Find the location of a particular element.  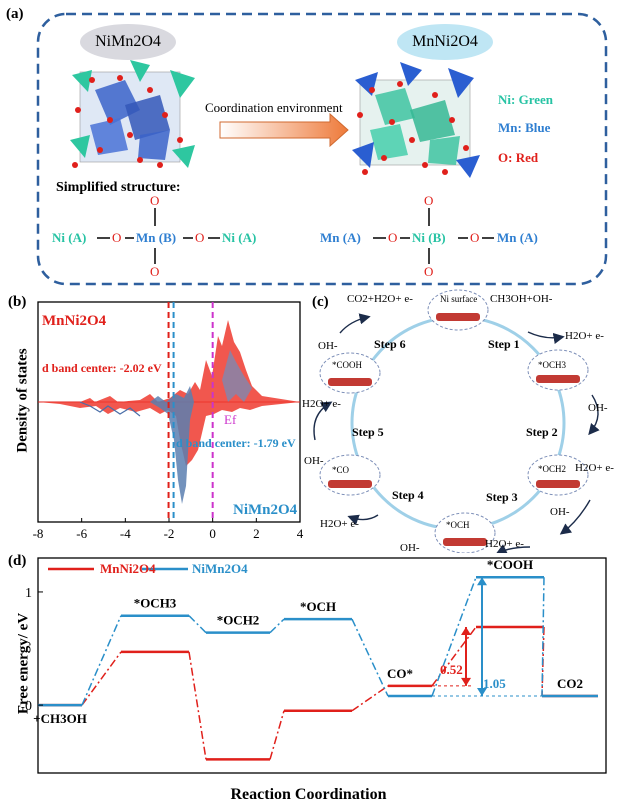

dos-top-compound: MnNi2O4 is located at coordinates (74, 321).